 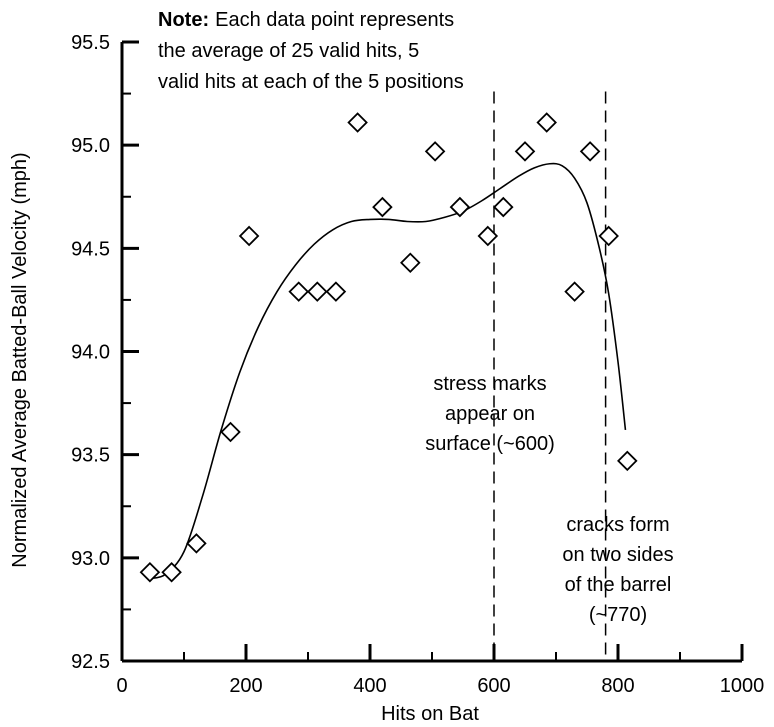 What do you see at coordinates (90, 353) in the screenshot?
I see `y-tick-label: 94.0` at bounding box center [90, 353].